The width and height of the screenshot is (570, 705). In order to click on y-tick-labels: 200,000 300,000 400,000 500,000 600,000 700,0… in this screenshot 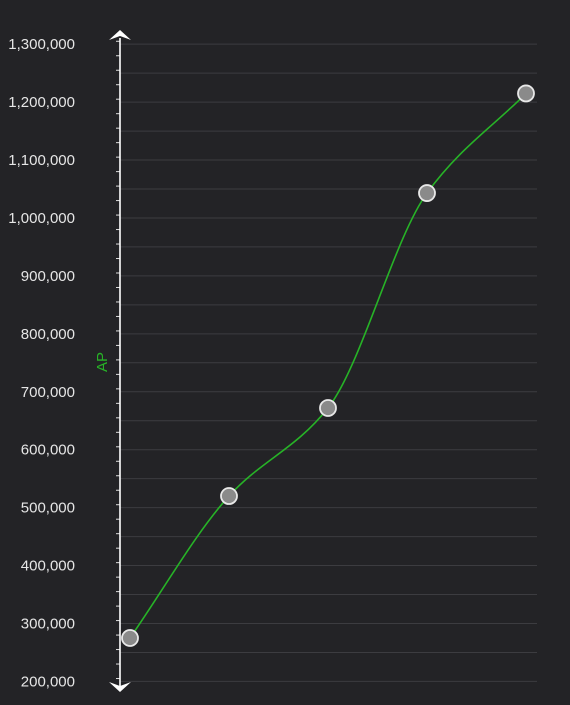, I will do `click(41, 363)`.